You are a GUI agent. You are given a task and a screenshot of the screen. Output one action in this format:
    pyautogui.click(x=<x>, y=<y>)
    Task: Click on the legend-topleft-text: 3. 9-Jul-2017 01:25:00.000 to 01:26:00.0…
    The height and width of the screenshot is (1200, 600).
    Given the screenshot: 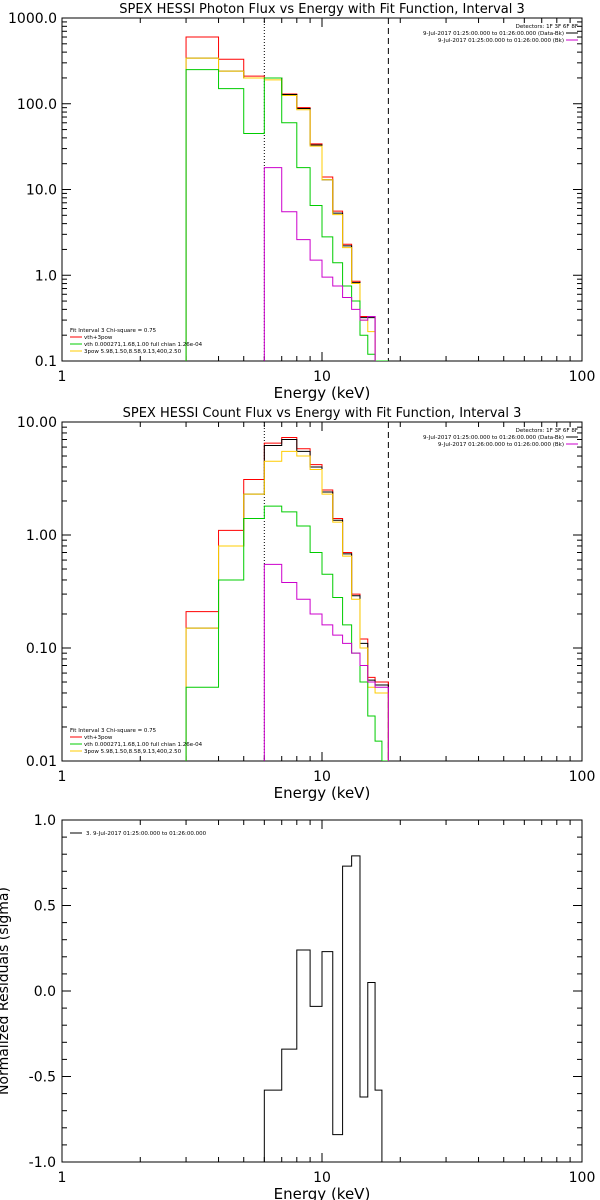 What is the action you would take?
    pyautogui.click(x=146, y=834)
    